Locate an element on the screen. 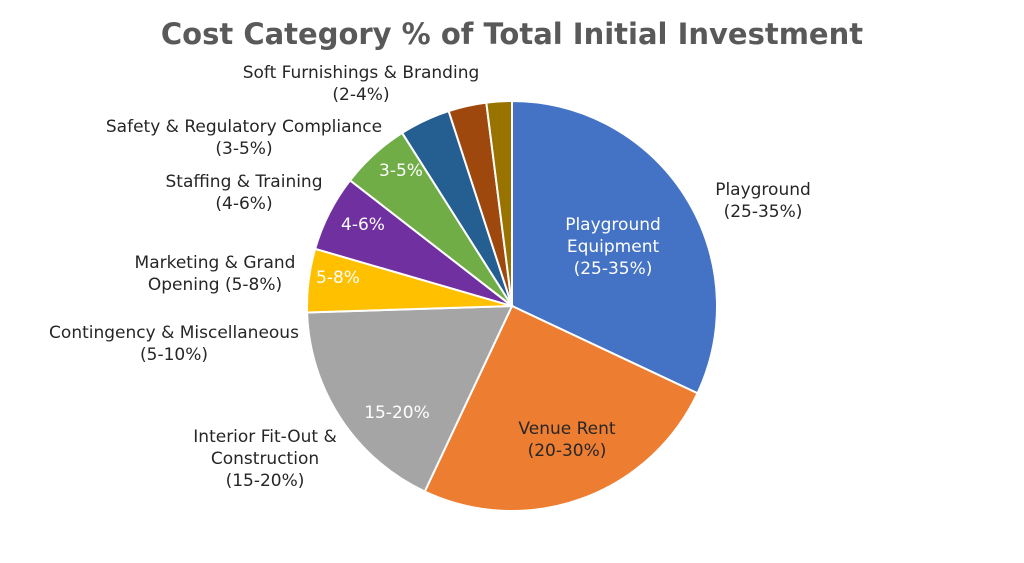 This screenshot has width=1024, height=563. outside-label-safety: Safety & Regulatory Compliance (3-5%) is located at coordinates (244, 138).